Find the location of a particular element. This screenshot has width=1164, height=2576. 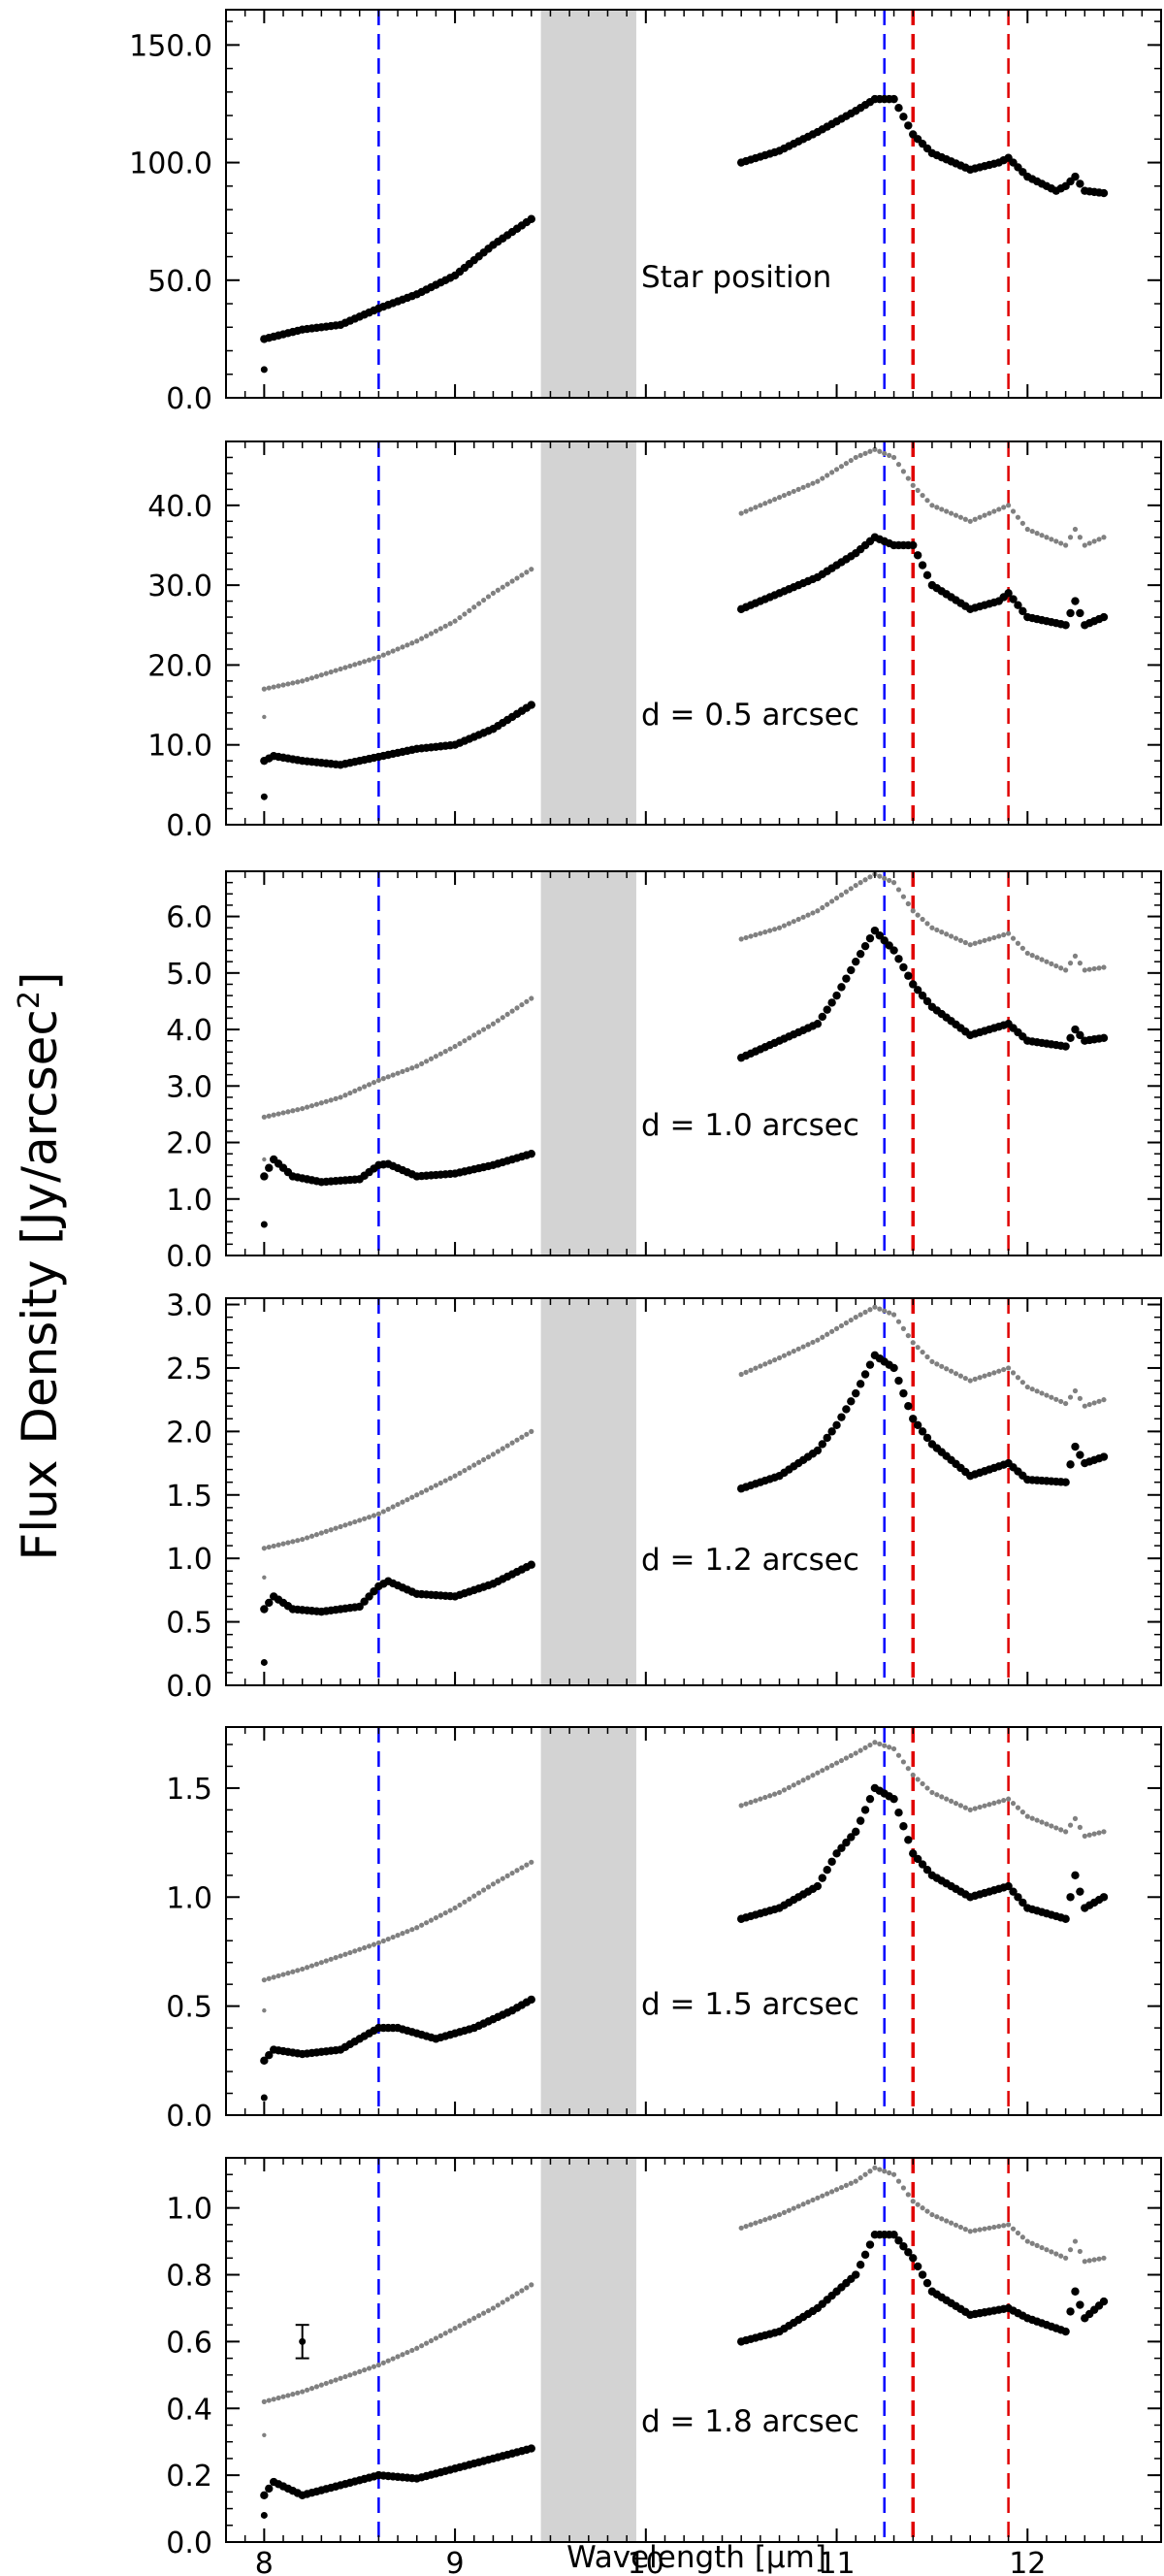

x-tick-label: 11 is located at coordinates (836, 2562).